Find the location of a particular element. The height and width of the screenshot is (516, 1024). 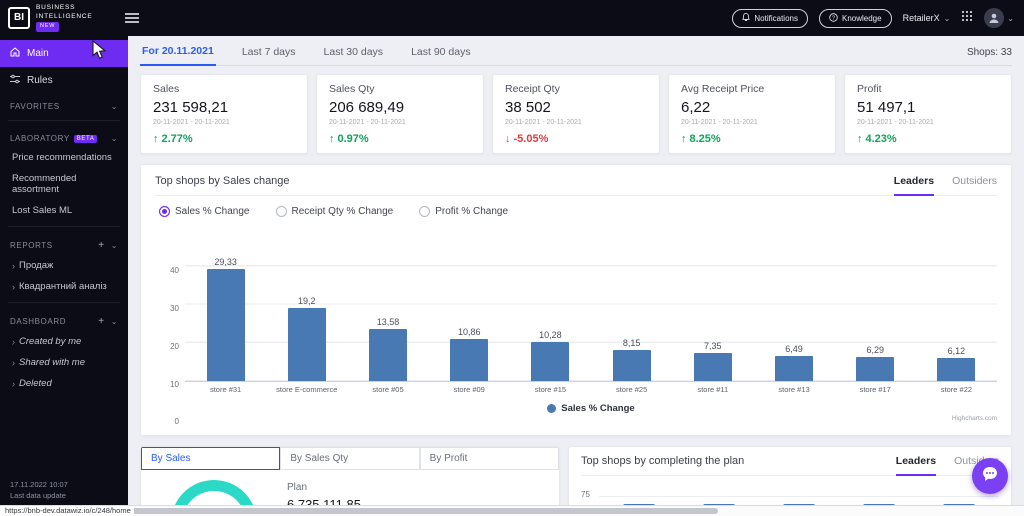

beta-badge: BETA is located at coordinates (85, 138).